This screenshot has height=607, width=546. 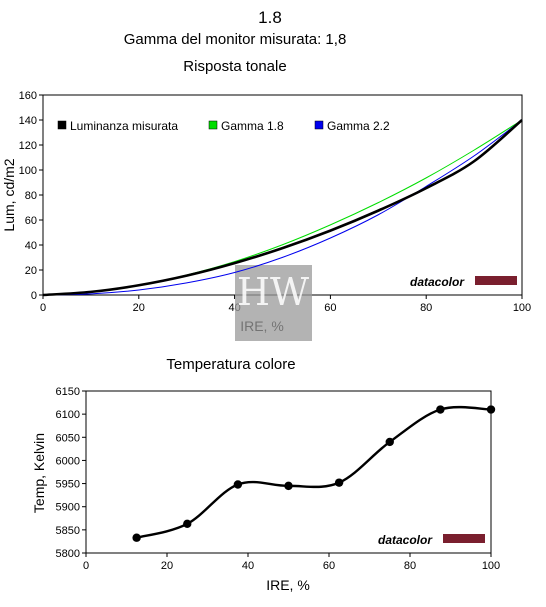 What do you see at coordinates (28, 121) in the screenshot?
I see `tone-y-tick-label: 140` at bounding box center [28, 121].